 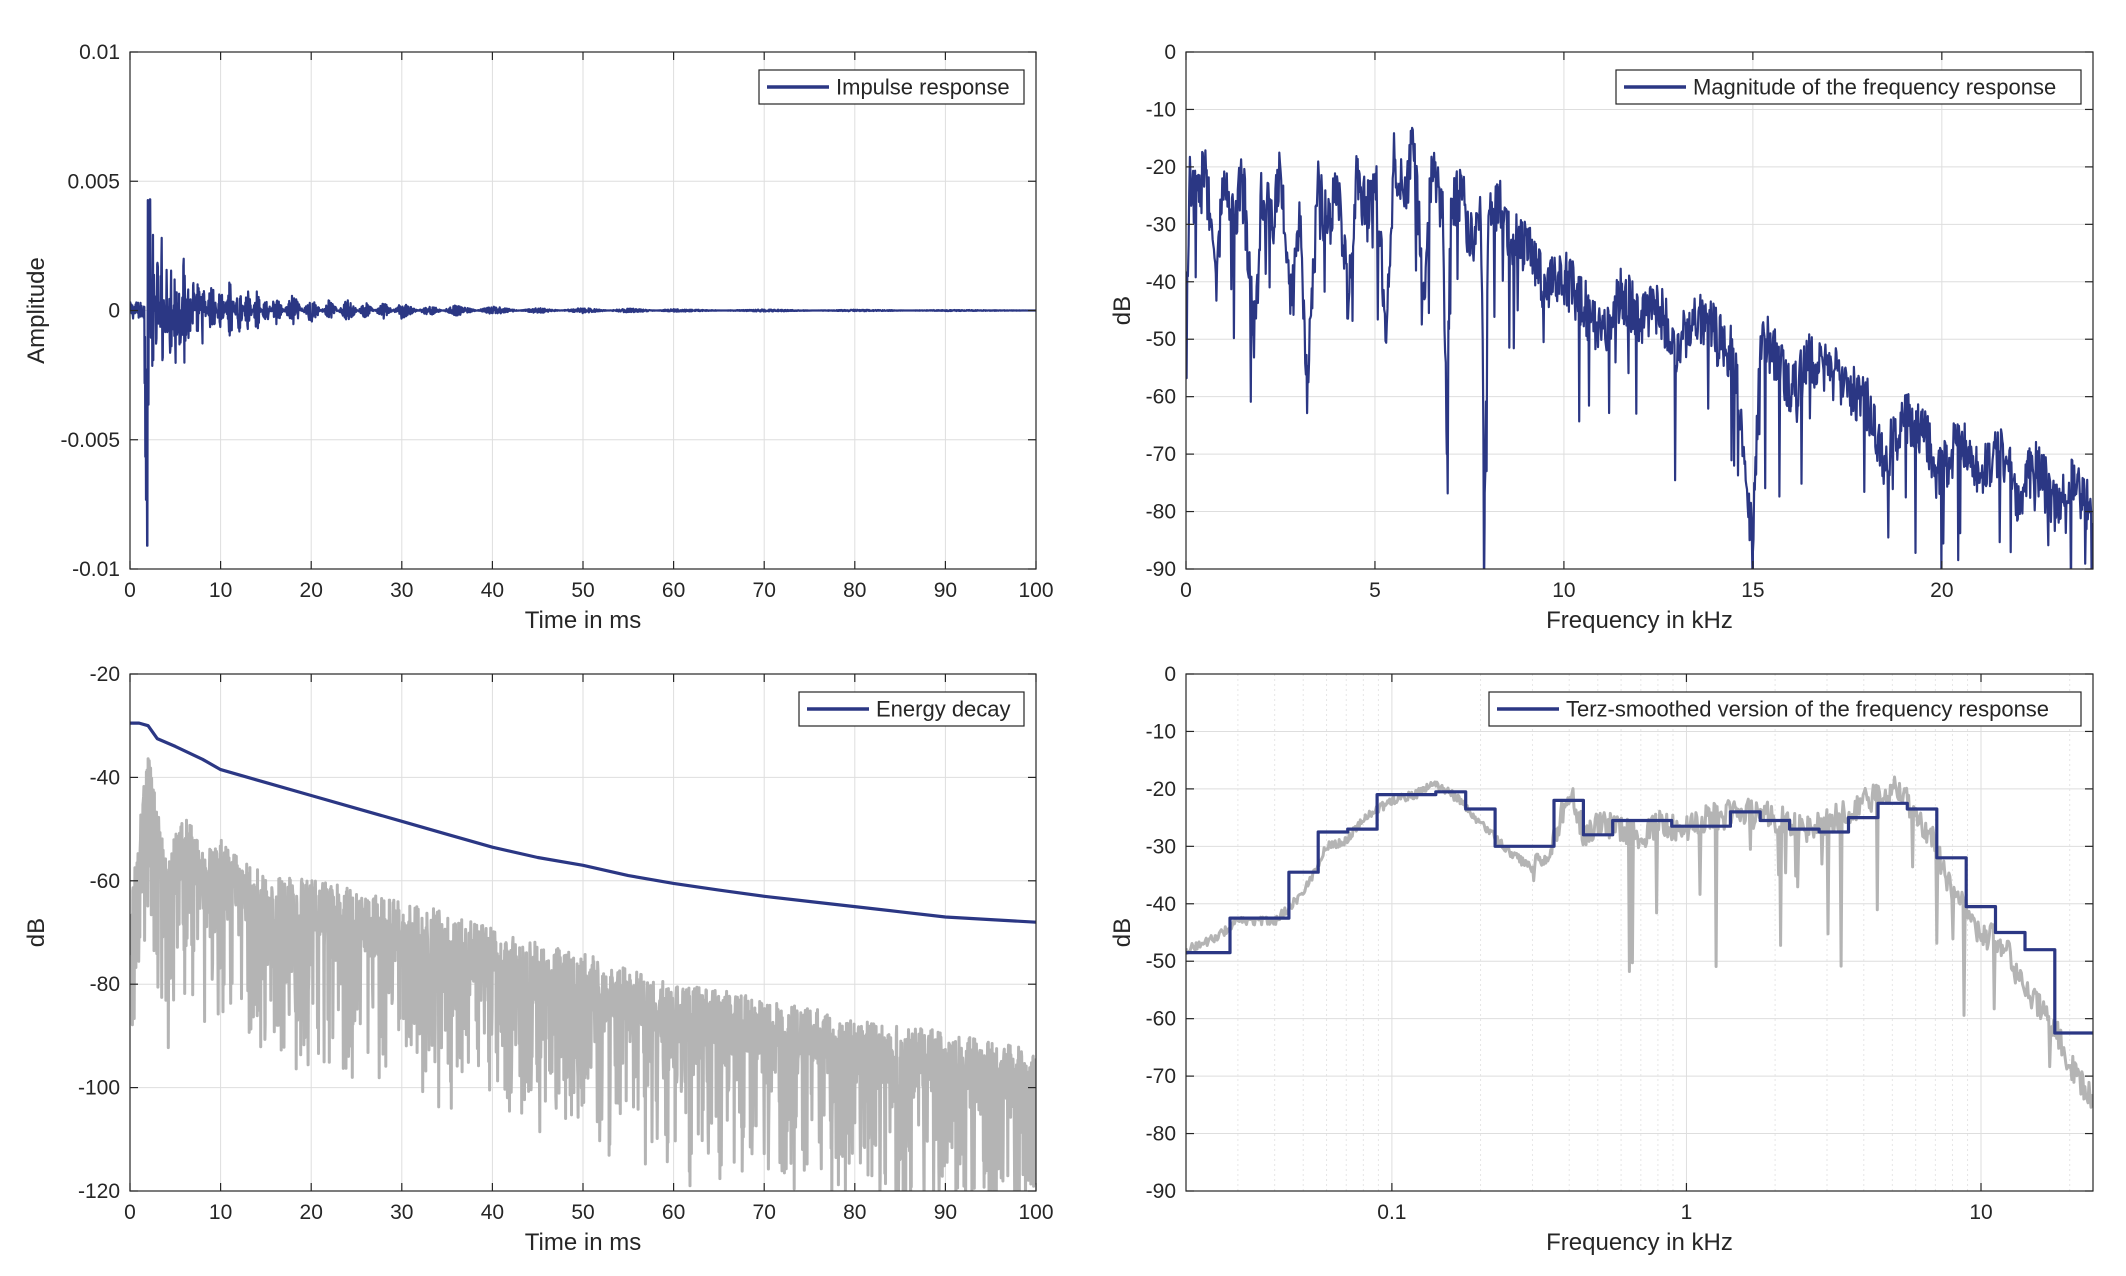 I want to click on legend: Magnitude of the frequency response, so click(x=1848, y=87).